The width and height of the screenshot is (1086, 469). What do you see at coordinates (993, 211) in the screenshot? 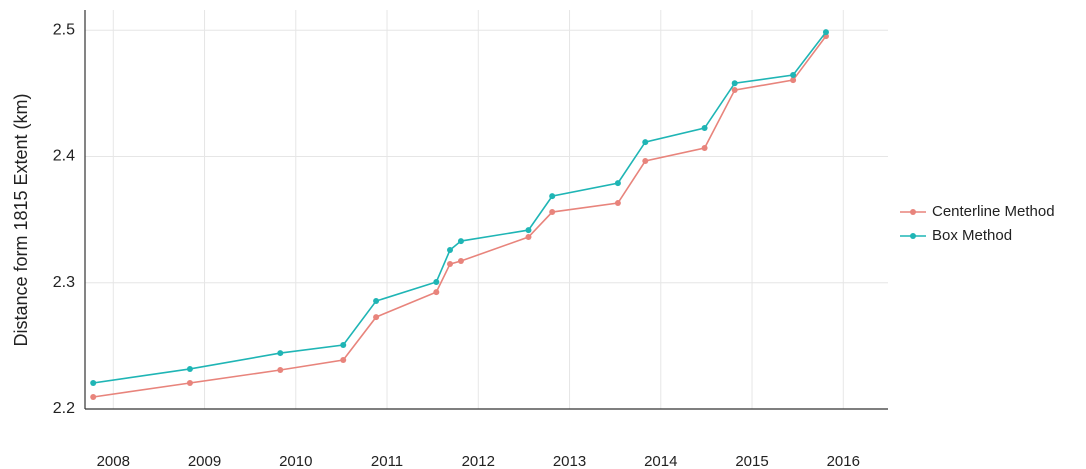
I see `legend-label: Centerline Method` at bounding box center [993, 211].